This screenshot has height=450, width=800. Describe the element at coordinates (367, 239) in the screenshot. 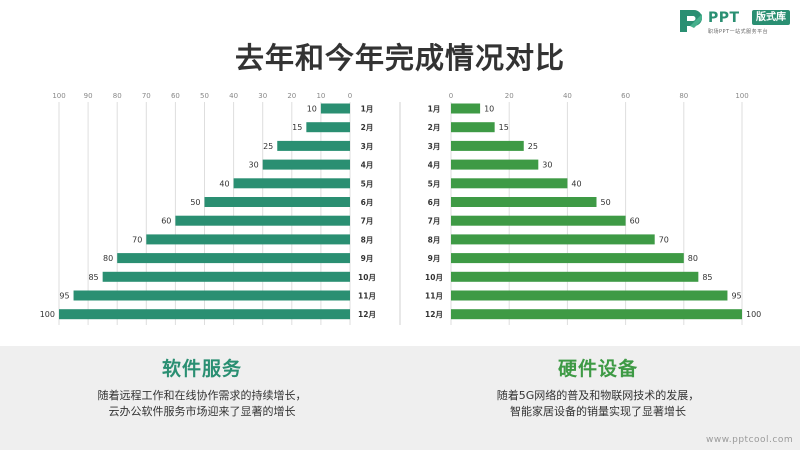

I see `left-category-label: 8月` at that location.